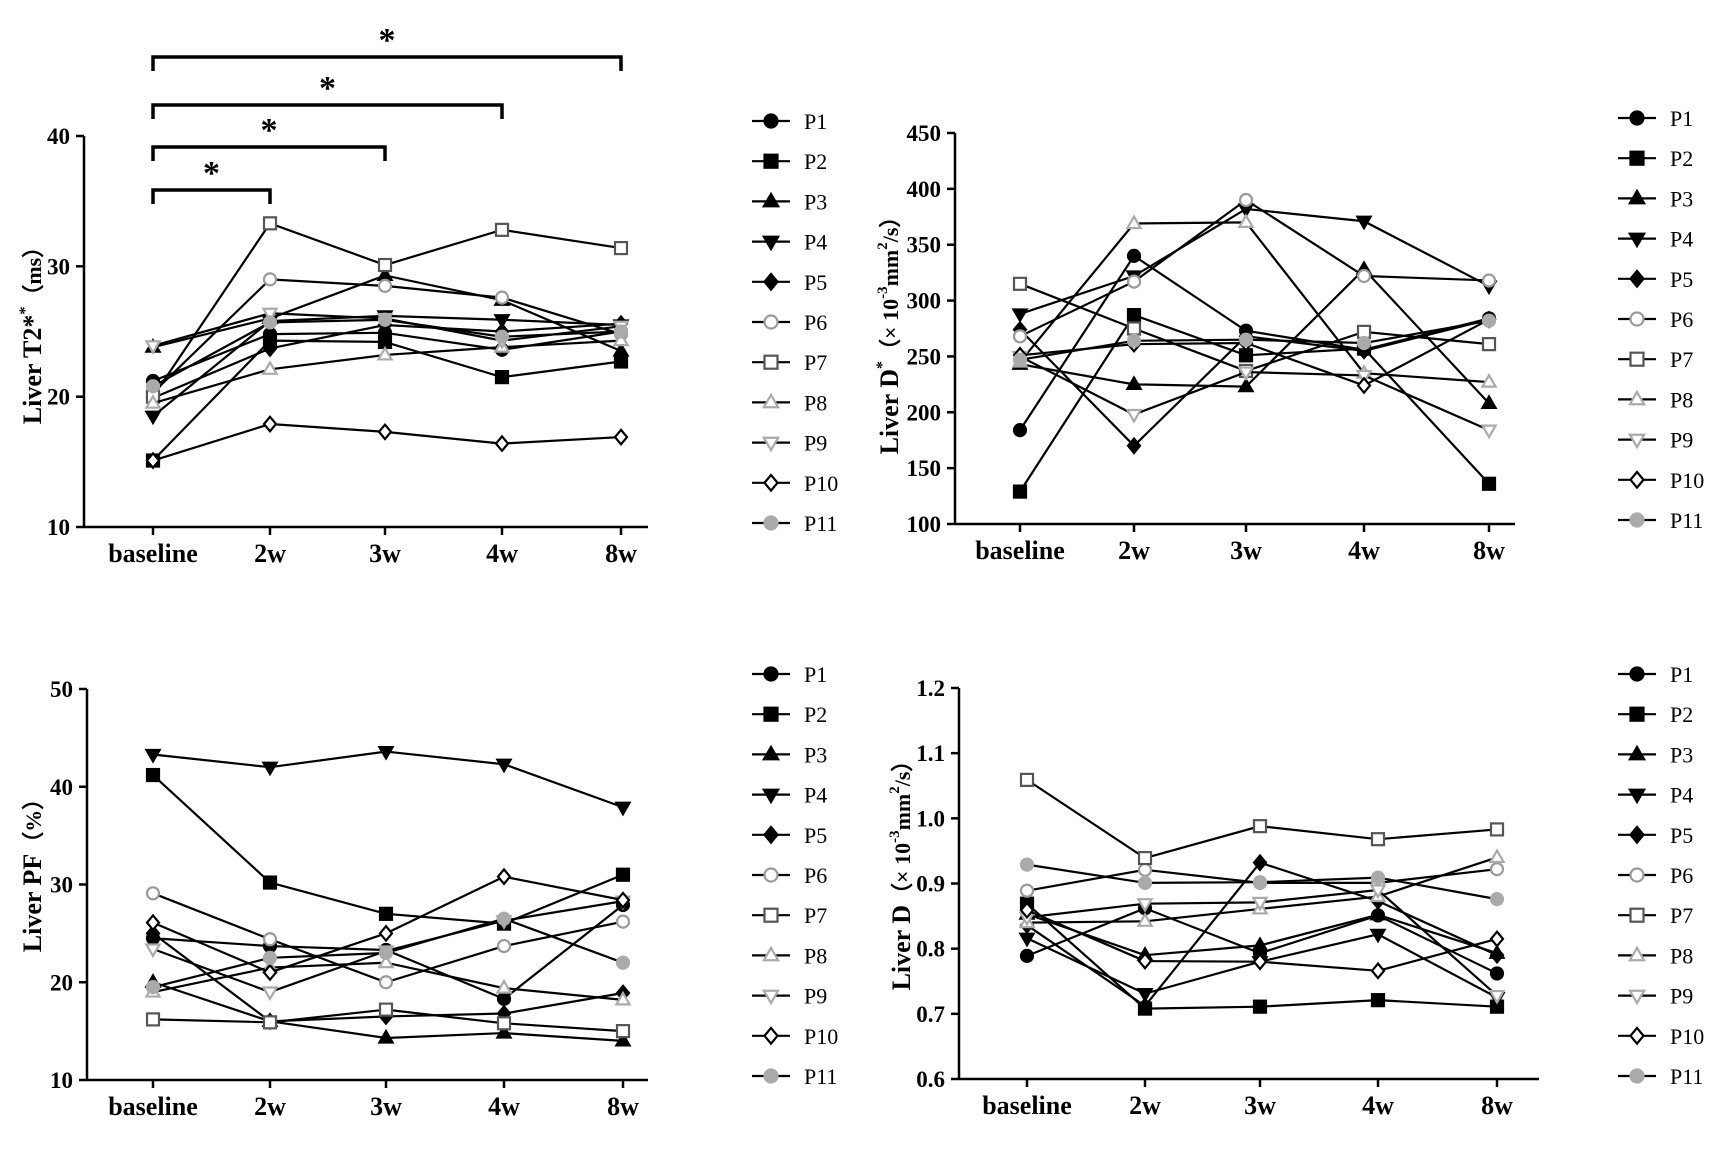  What do you see at coordinates (1254, 395) in the screenshot?
I see `series-P9` at bounding box center [1254, 395].